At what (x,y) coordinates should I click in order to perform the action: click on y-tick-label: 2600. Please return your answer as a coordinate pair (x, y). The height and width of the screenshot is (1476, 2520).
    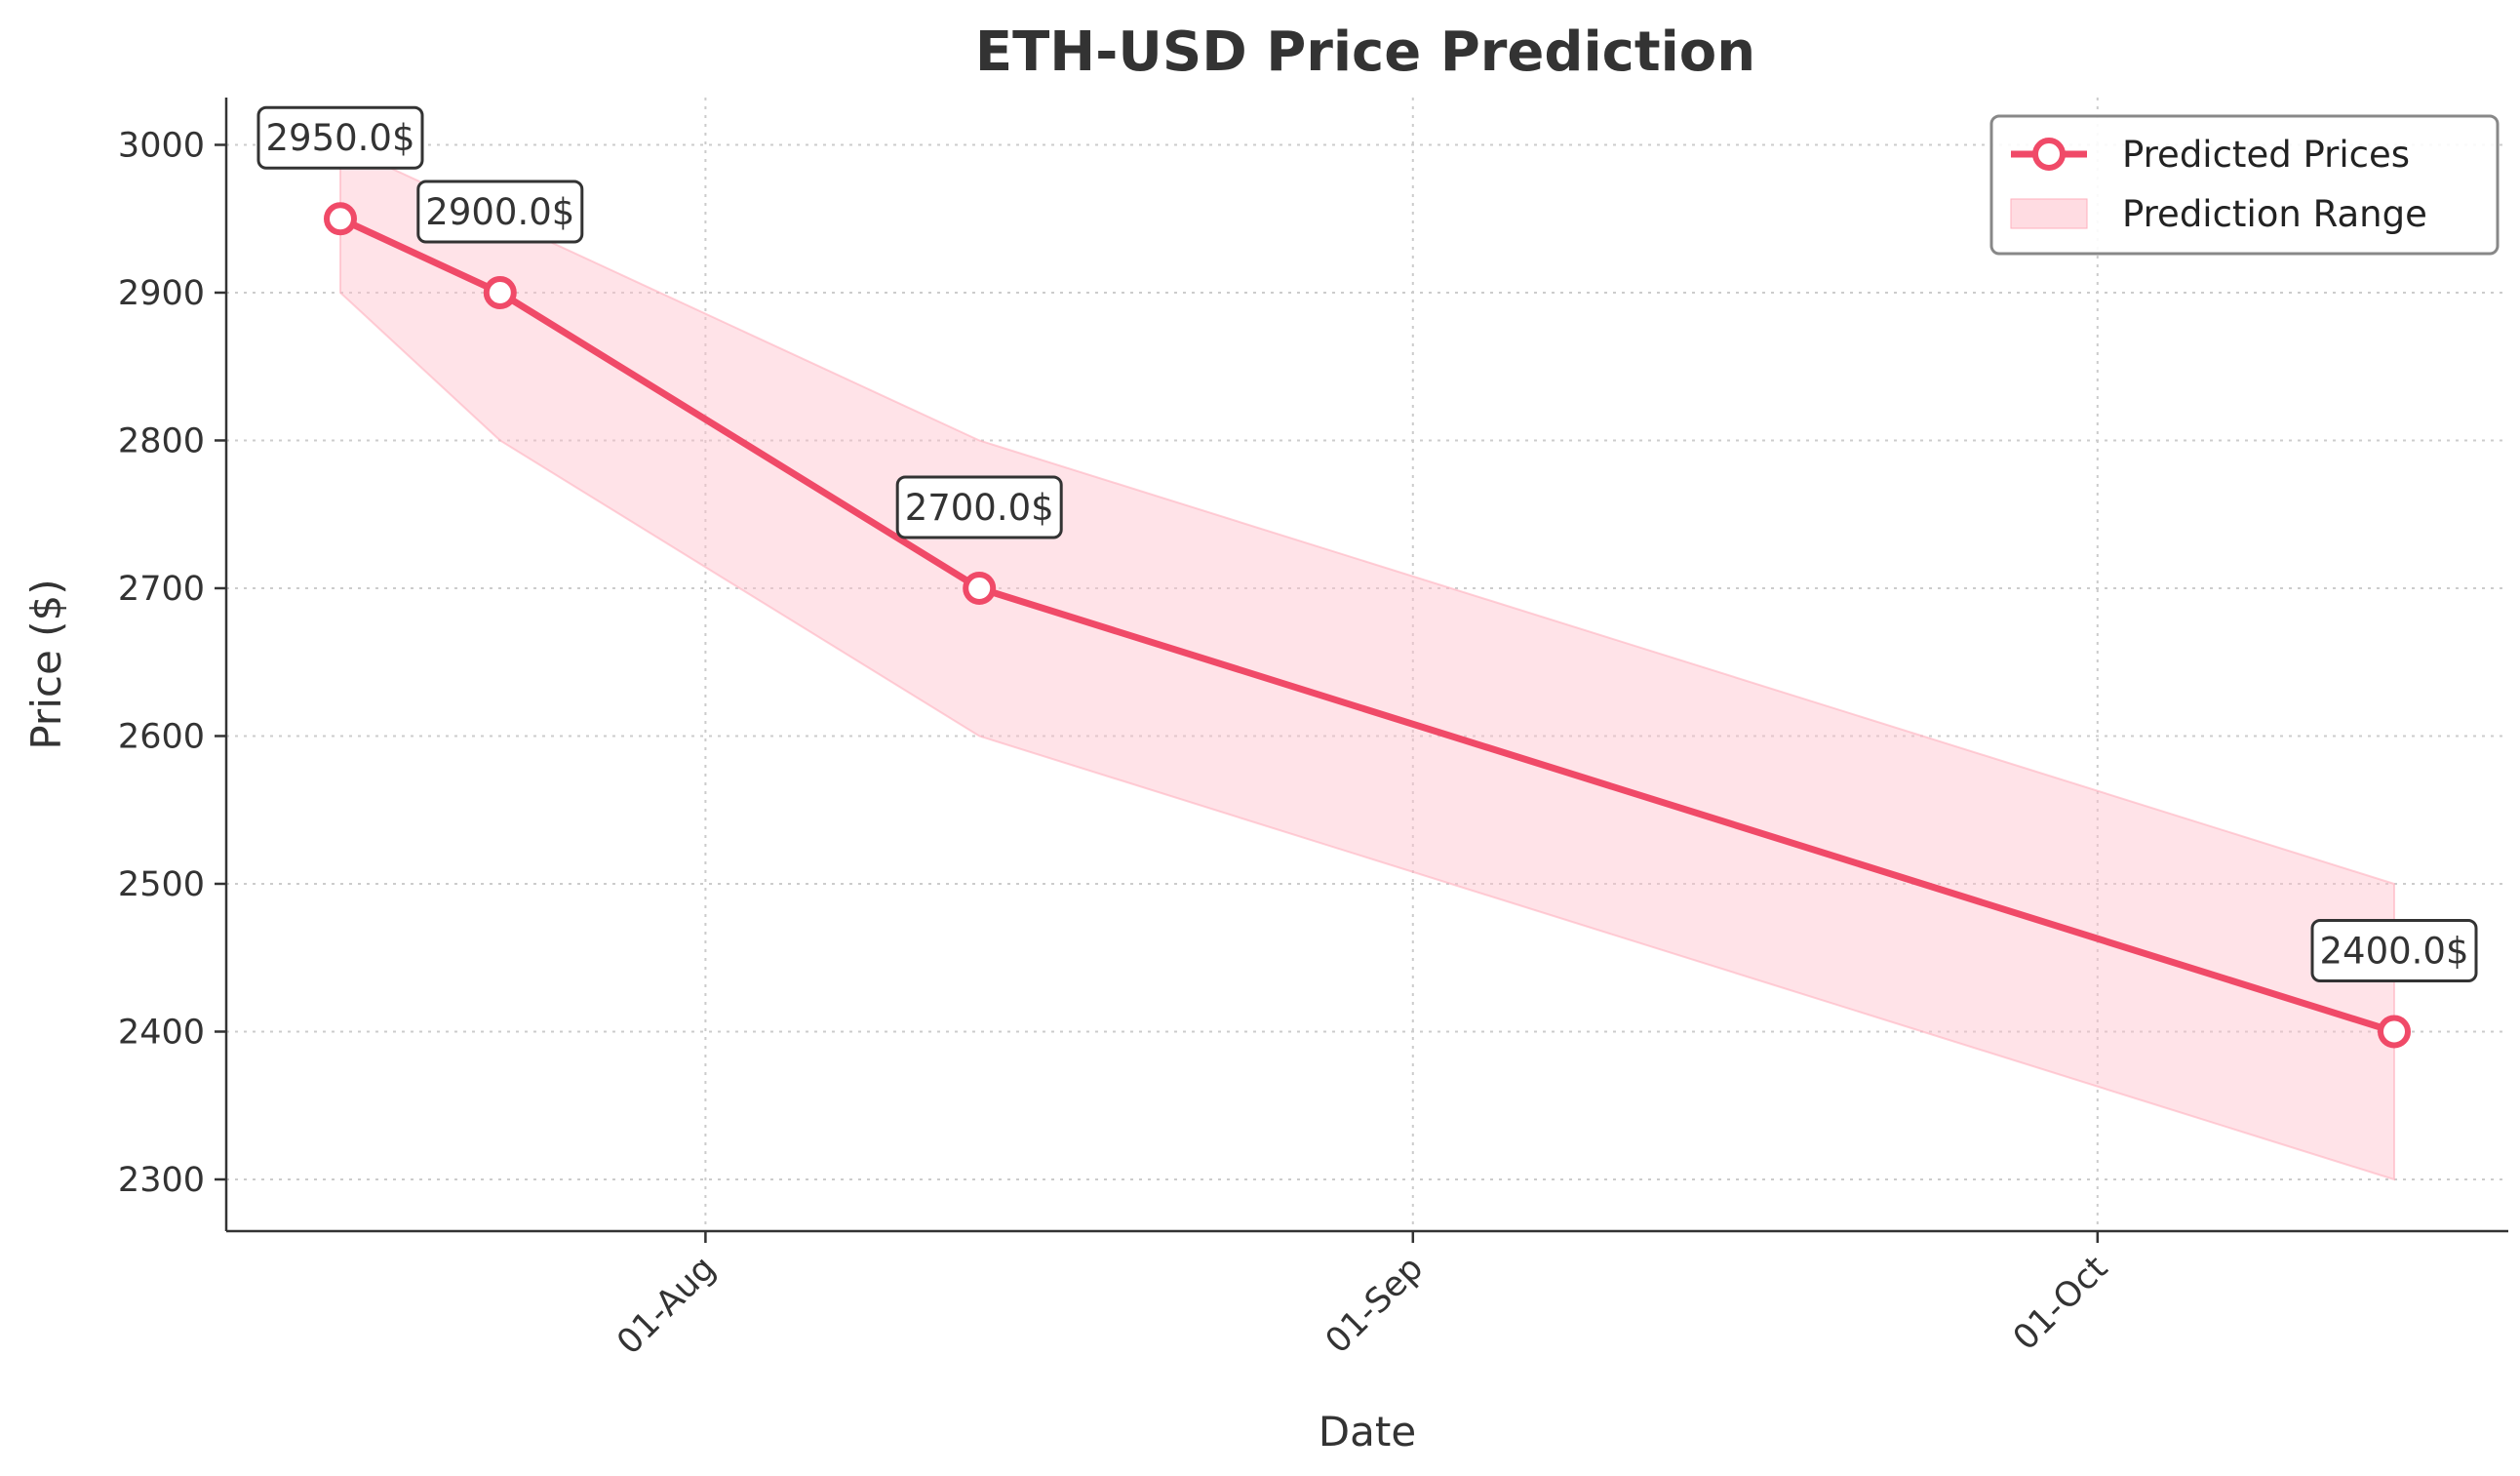
    Looking at the image, I should click on (161, 737).